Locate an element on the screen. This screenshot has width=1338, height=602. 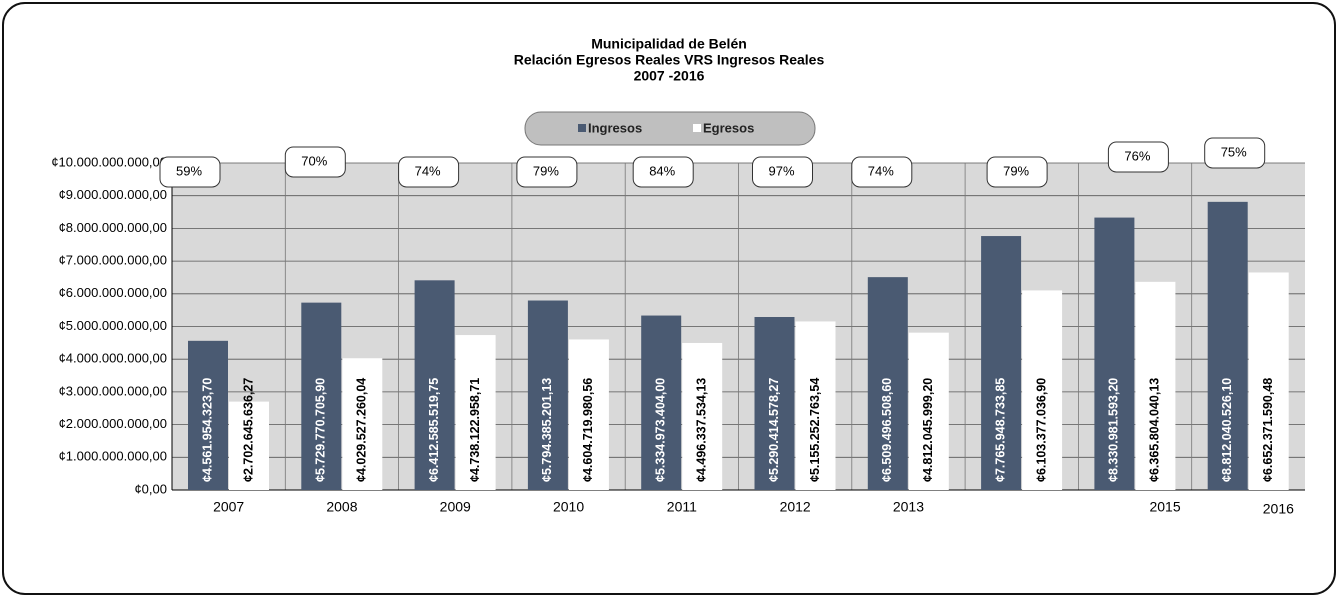
chart-period: 2007 -2016 is located at coordinates (669, 76).